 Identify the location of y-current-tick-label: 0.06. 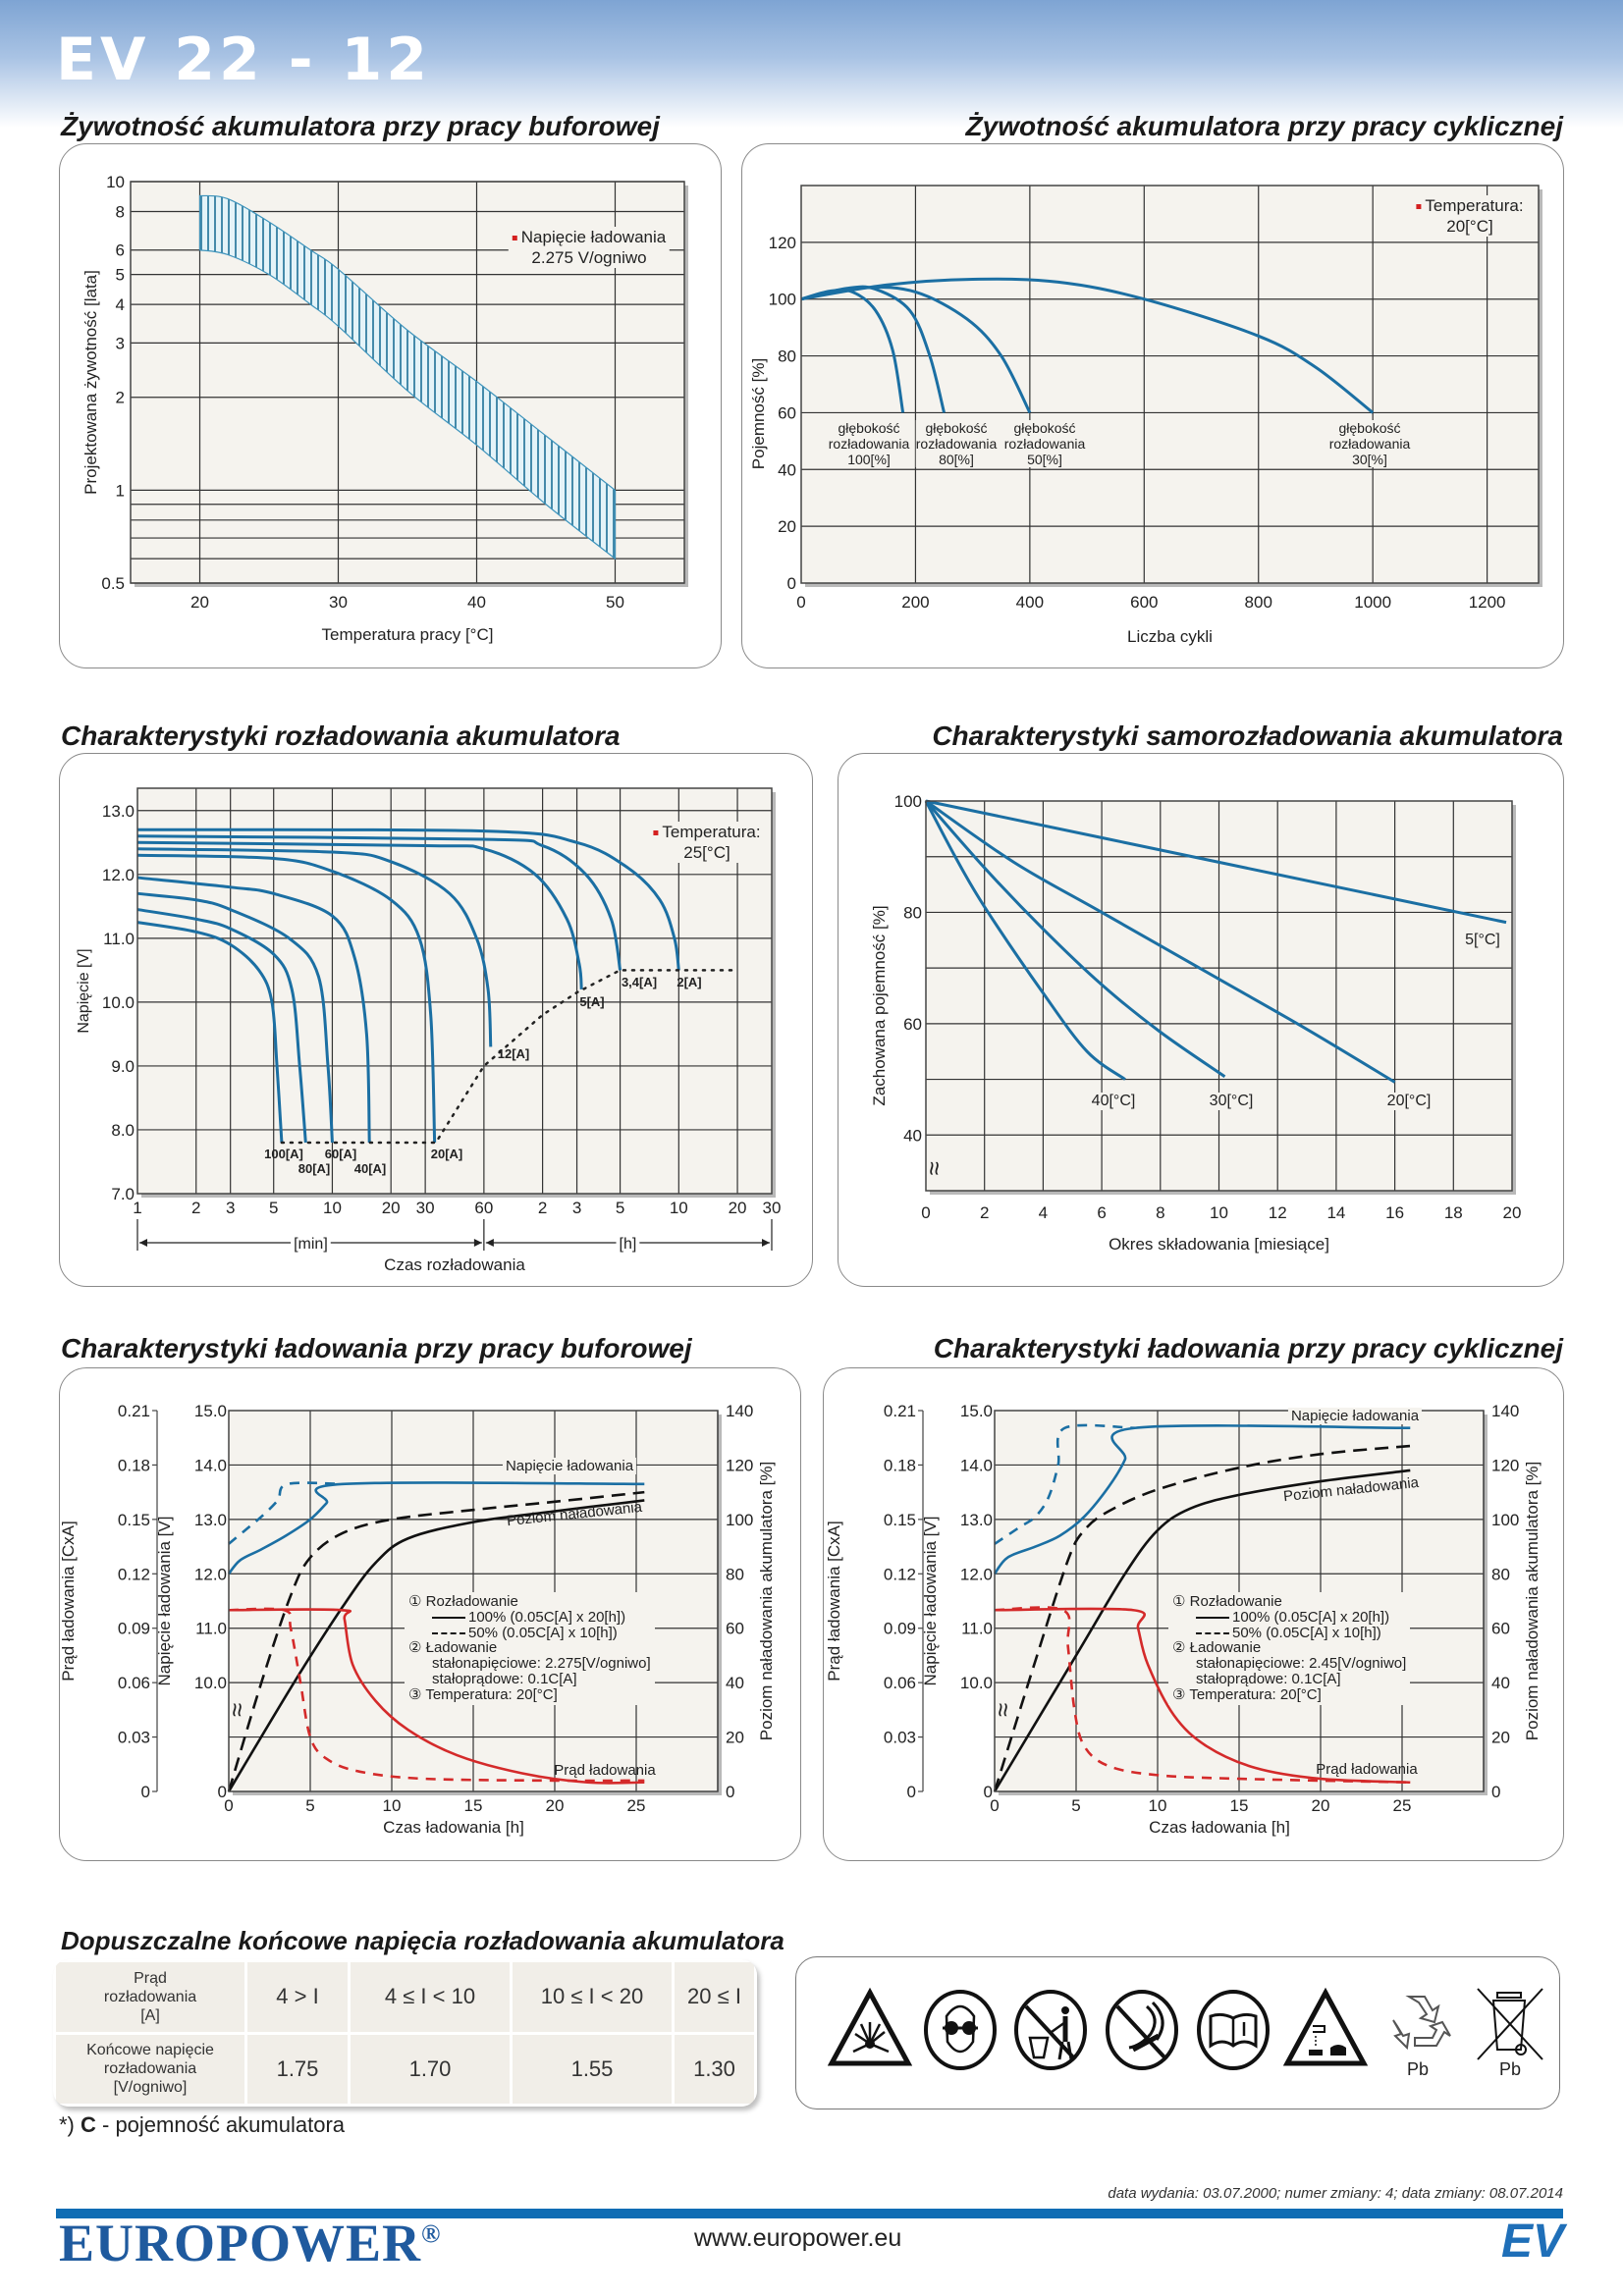
(900, 1683).